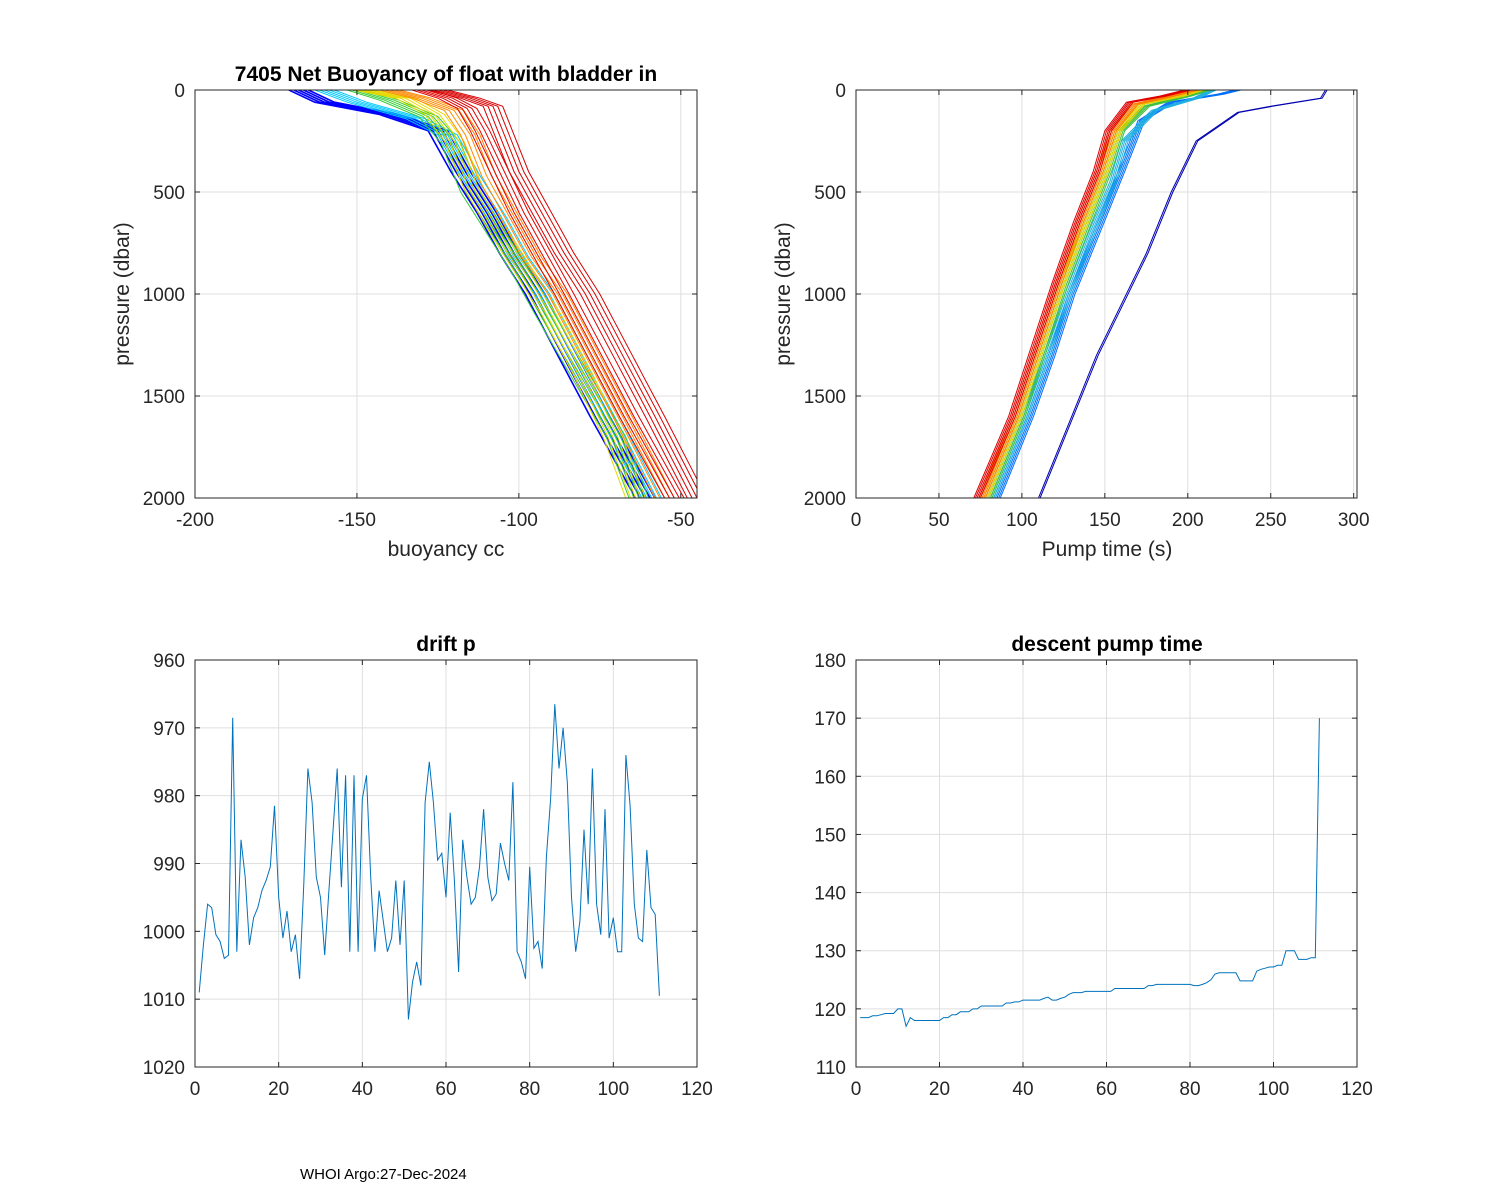  Describe the element at coordinates (1271, 520) in the screenshot. I see `x-tick-label: 250` at that location.